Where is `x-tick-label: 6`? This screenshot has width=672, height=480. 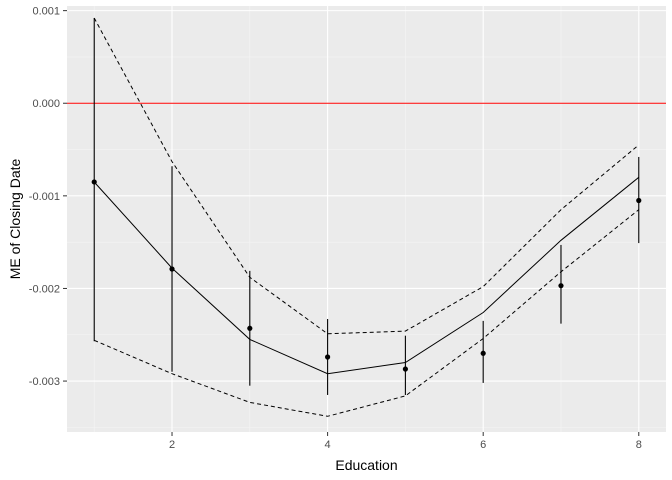
x-tick-label: 6 is located at coordinates (483, 445).